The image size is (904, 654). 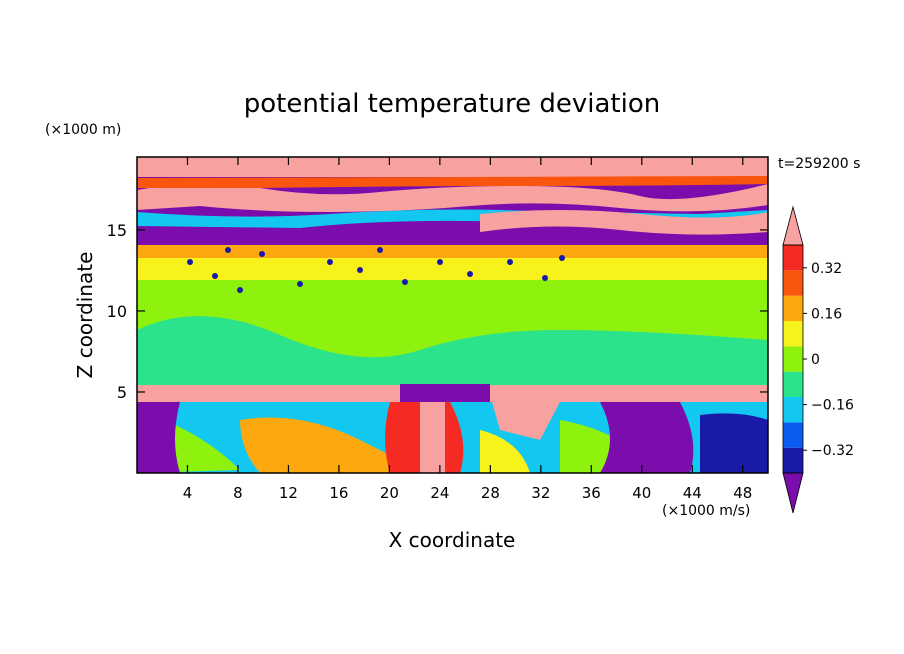 What do you see at coordinates (692, 493) in the screenshot?
I see `x-tick-label: 44` at bounding box center [692, 493].